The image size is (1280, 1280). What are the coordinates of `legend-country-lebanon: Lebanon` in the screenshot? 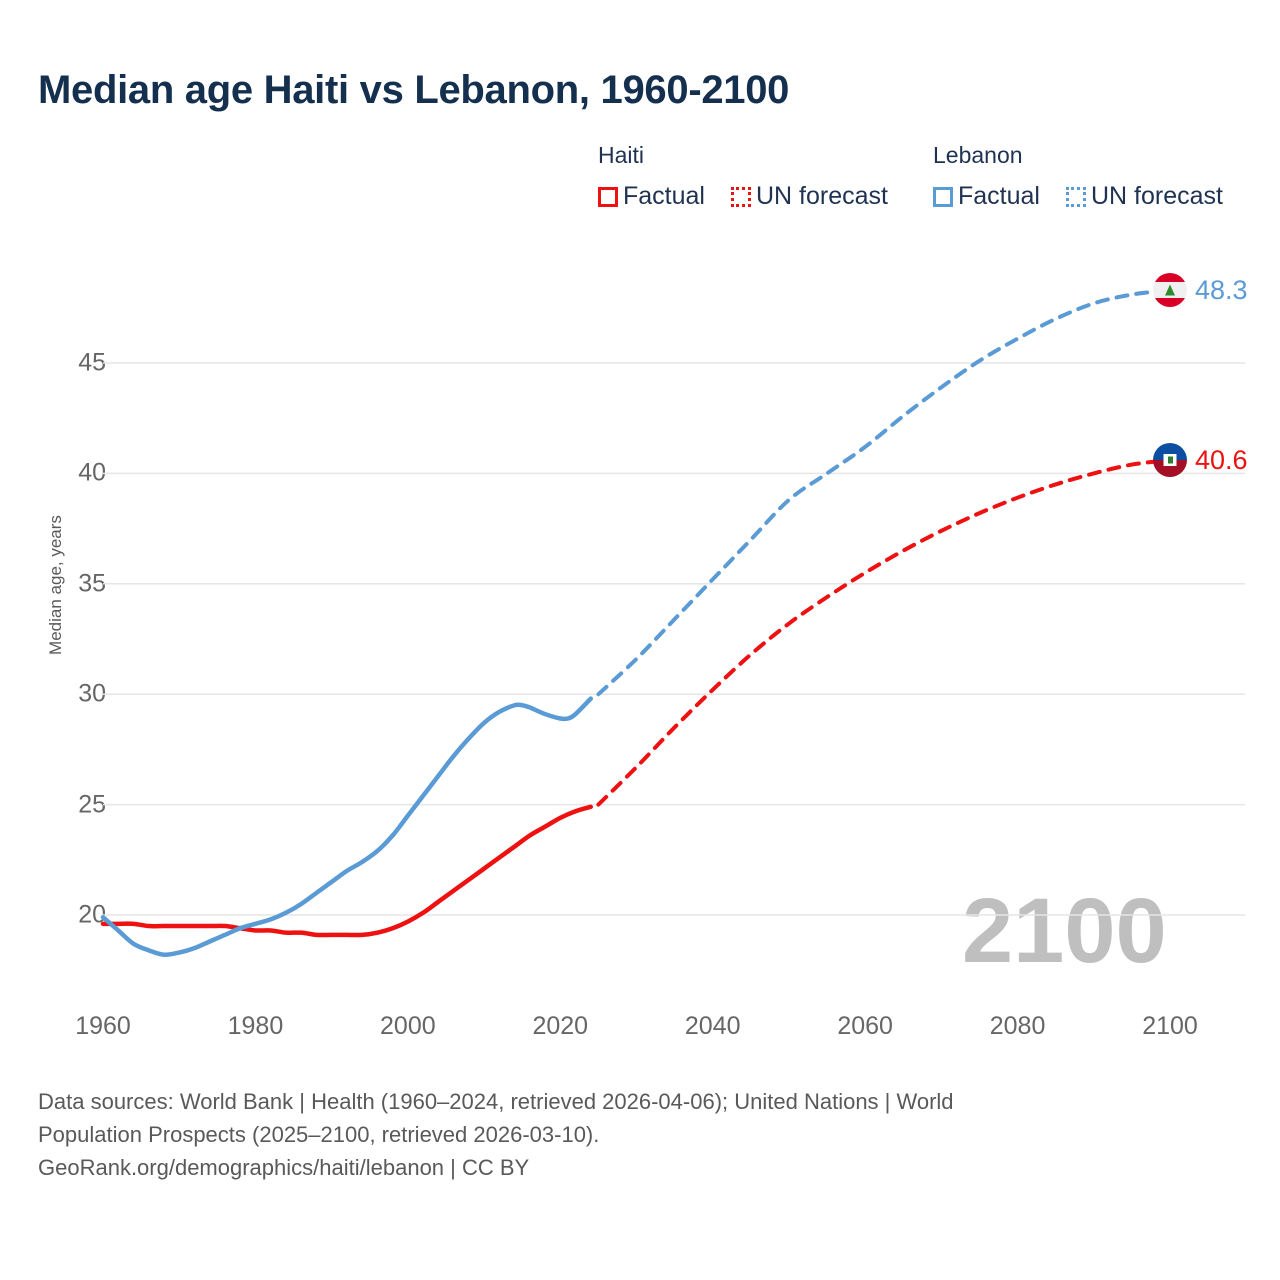 It's located at (978, 155).